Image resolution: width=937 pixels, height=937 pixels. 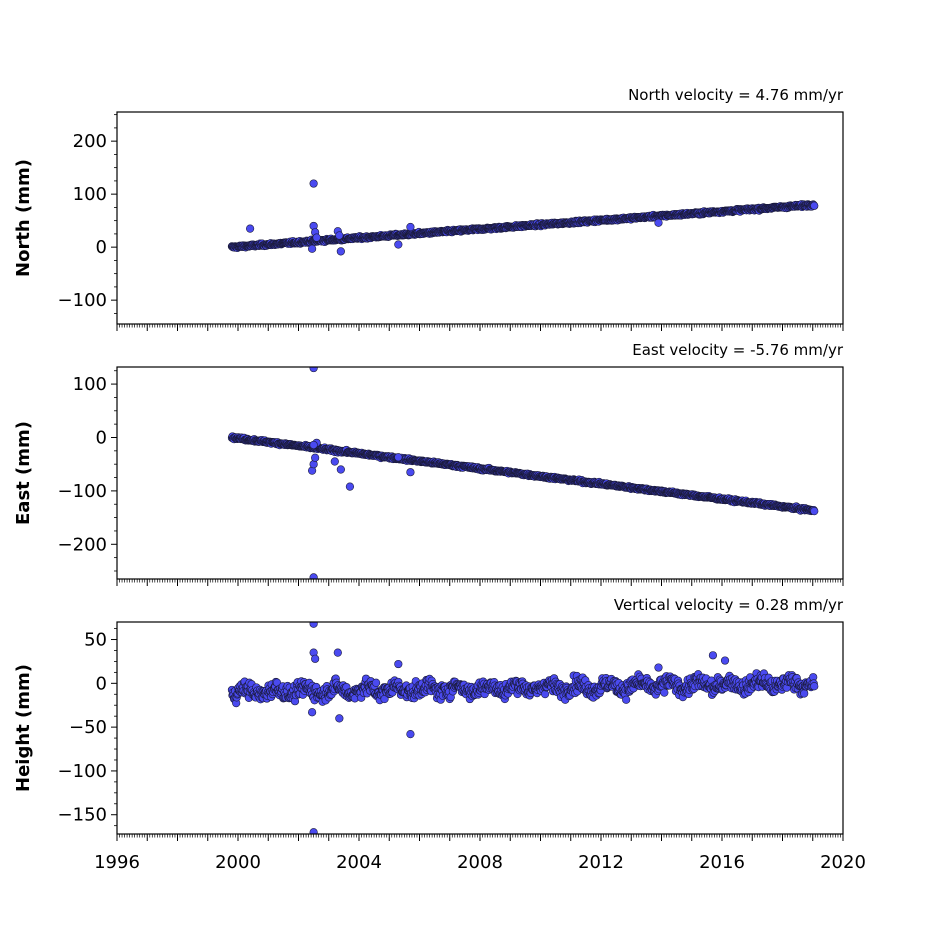 I want to click on y-tick-label: −50, so click(x=88, y=727).